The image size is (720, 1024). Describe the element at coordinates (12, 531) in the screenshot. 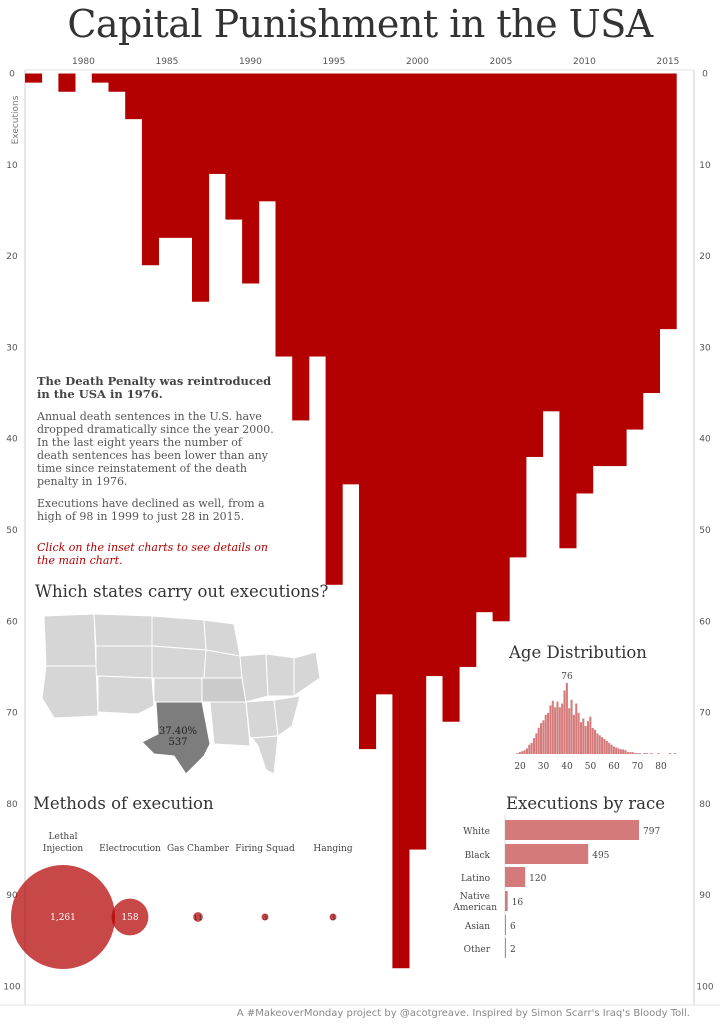

I see `y-tick-label-left: 50` at that location.